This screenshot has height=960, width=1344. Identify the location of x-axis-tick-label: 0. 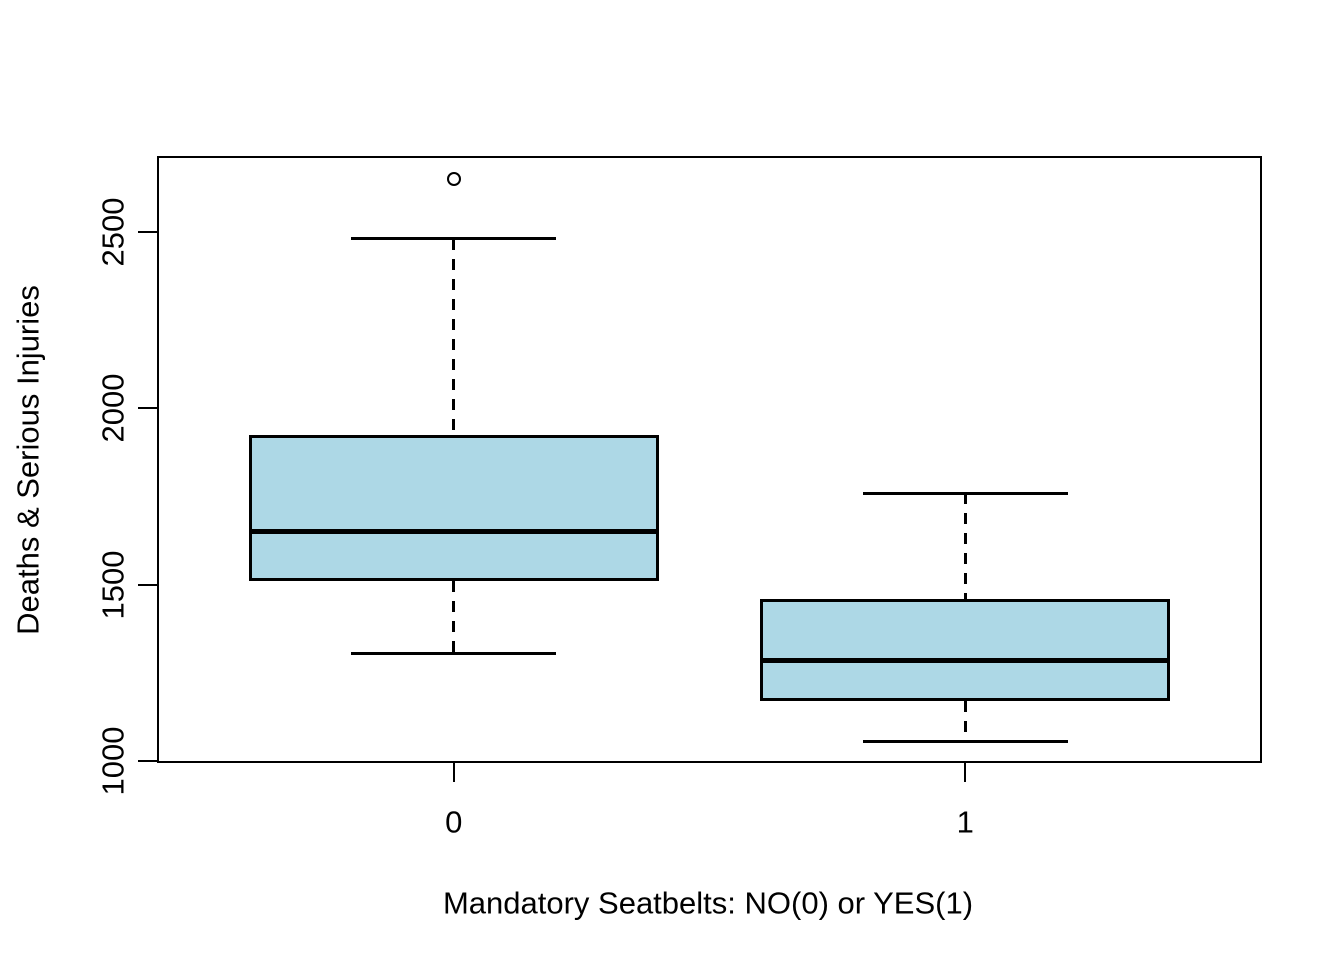
(454, 822).